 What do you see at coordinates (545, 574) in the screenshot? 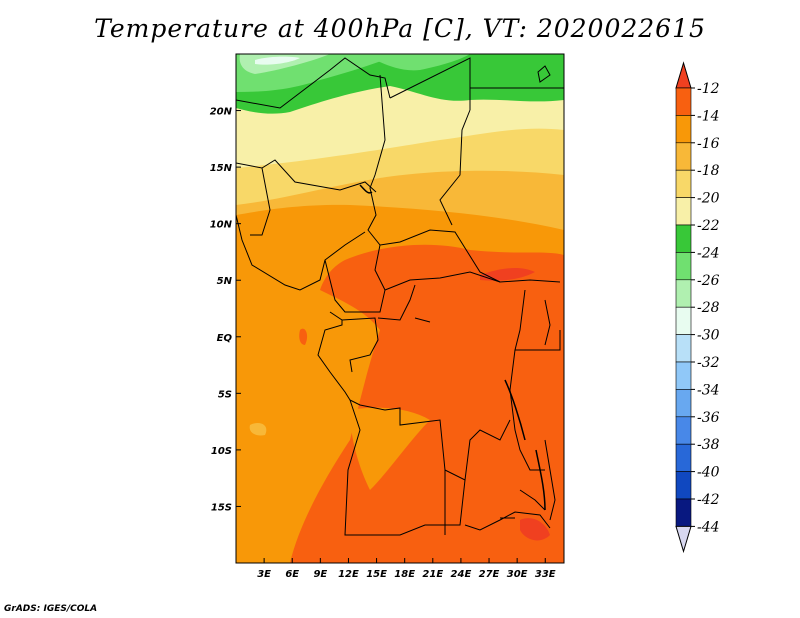
I see `lon-tick-label: 33E` at bounding box center [545, 574].